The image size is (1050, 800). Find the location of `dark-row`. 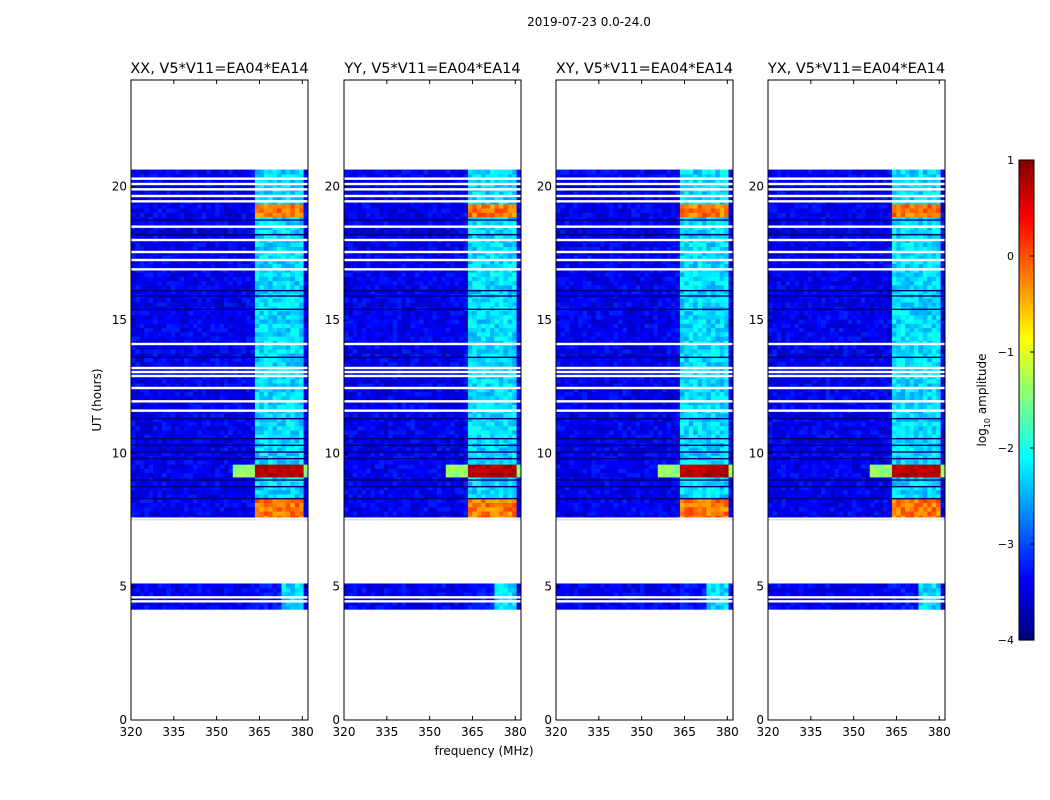

dark-row is located at coordinates (219, 452).